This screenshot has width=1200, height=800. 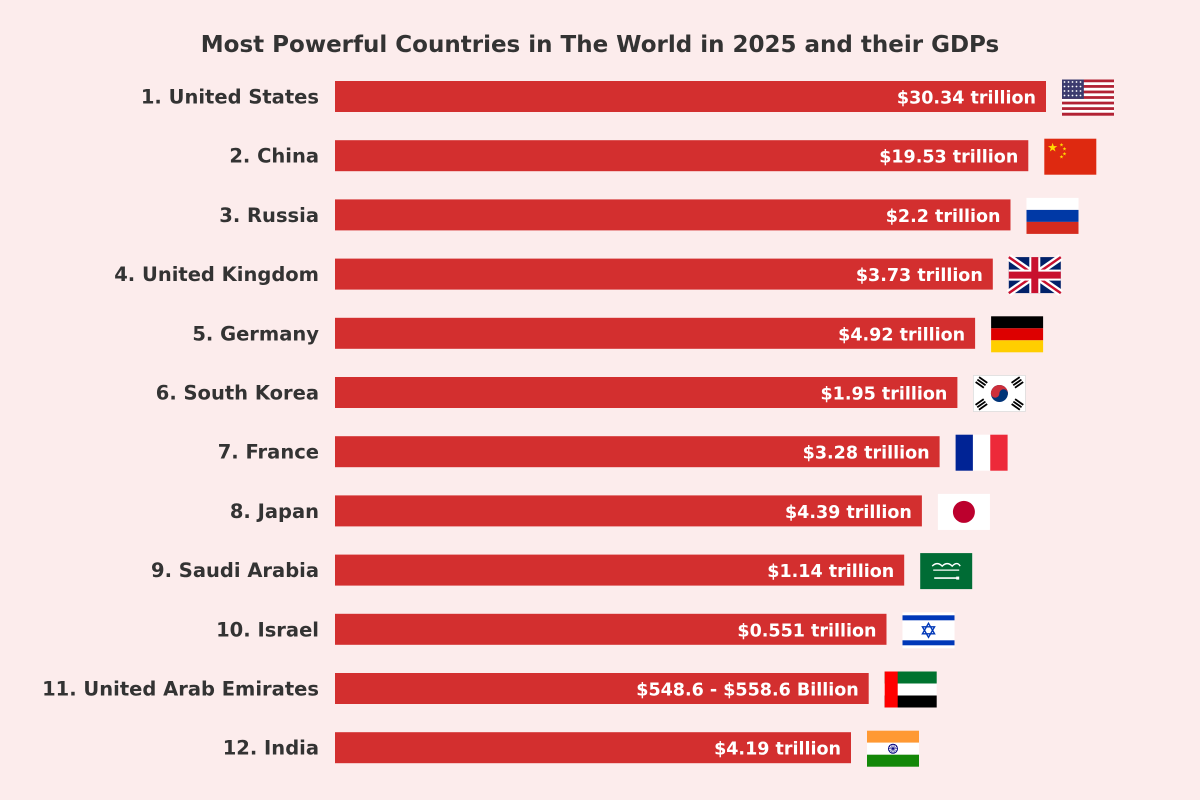 I want to click on china-flag-icon: ★ ★★★★, so click(x=1070, y=156).